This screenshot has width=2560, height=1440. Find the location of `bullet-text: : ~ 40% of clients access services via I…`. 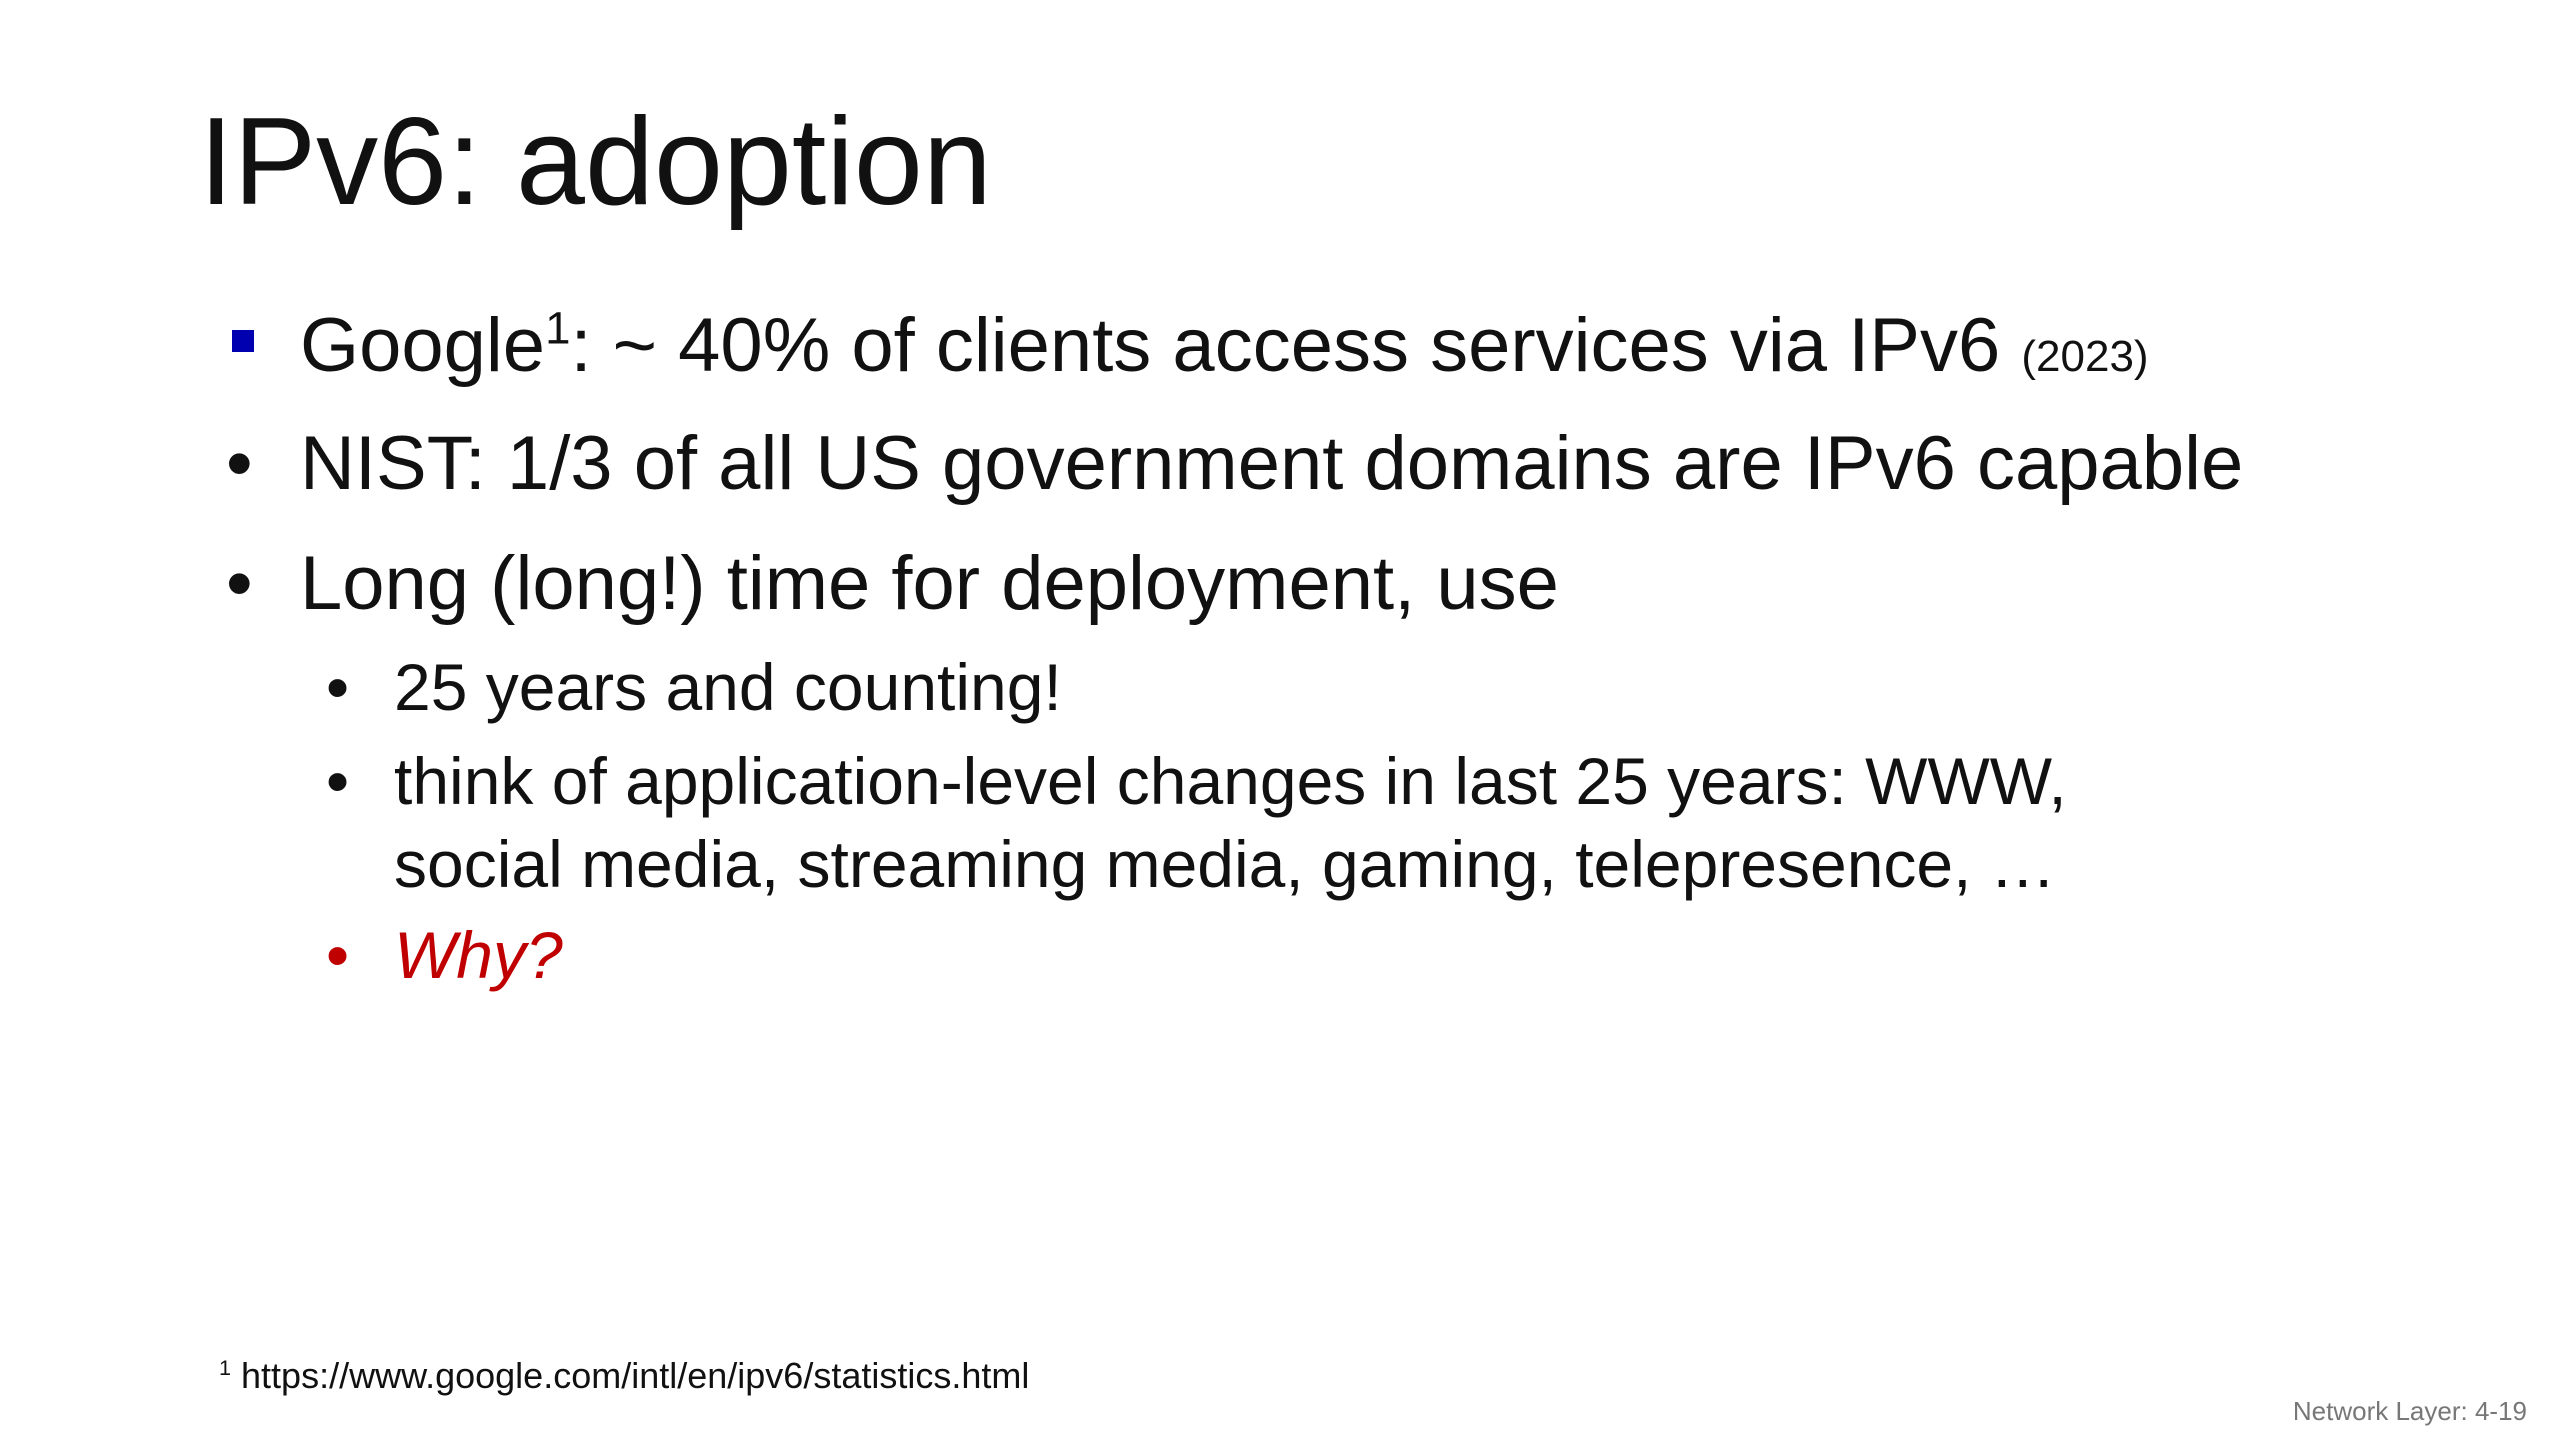

bullet-text: : ~ 40% of clients access services via I… is located at coordinates (1285, 345).